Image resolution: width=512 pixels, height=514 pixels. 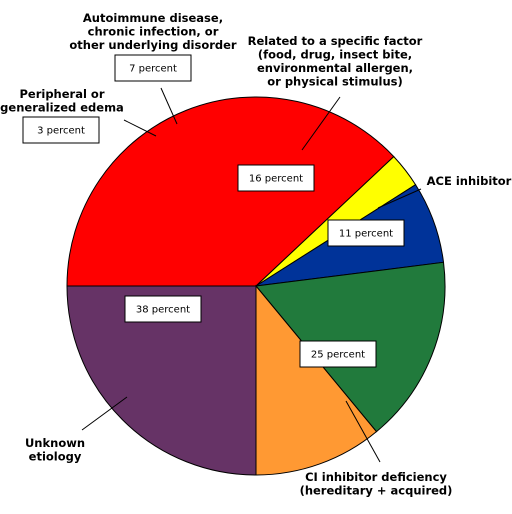 I want to click on category-label-line: (hereditary + acquired), so click(x=376, y=491).